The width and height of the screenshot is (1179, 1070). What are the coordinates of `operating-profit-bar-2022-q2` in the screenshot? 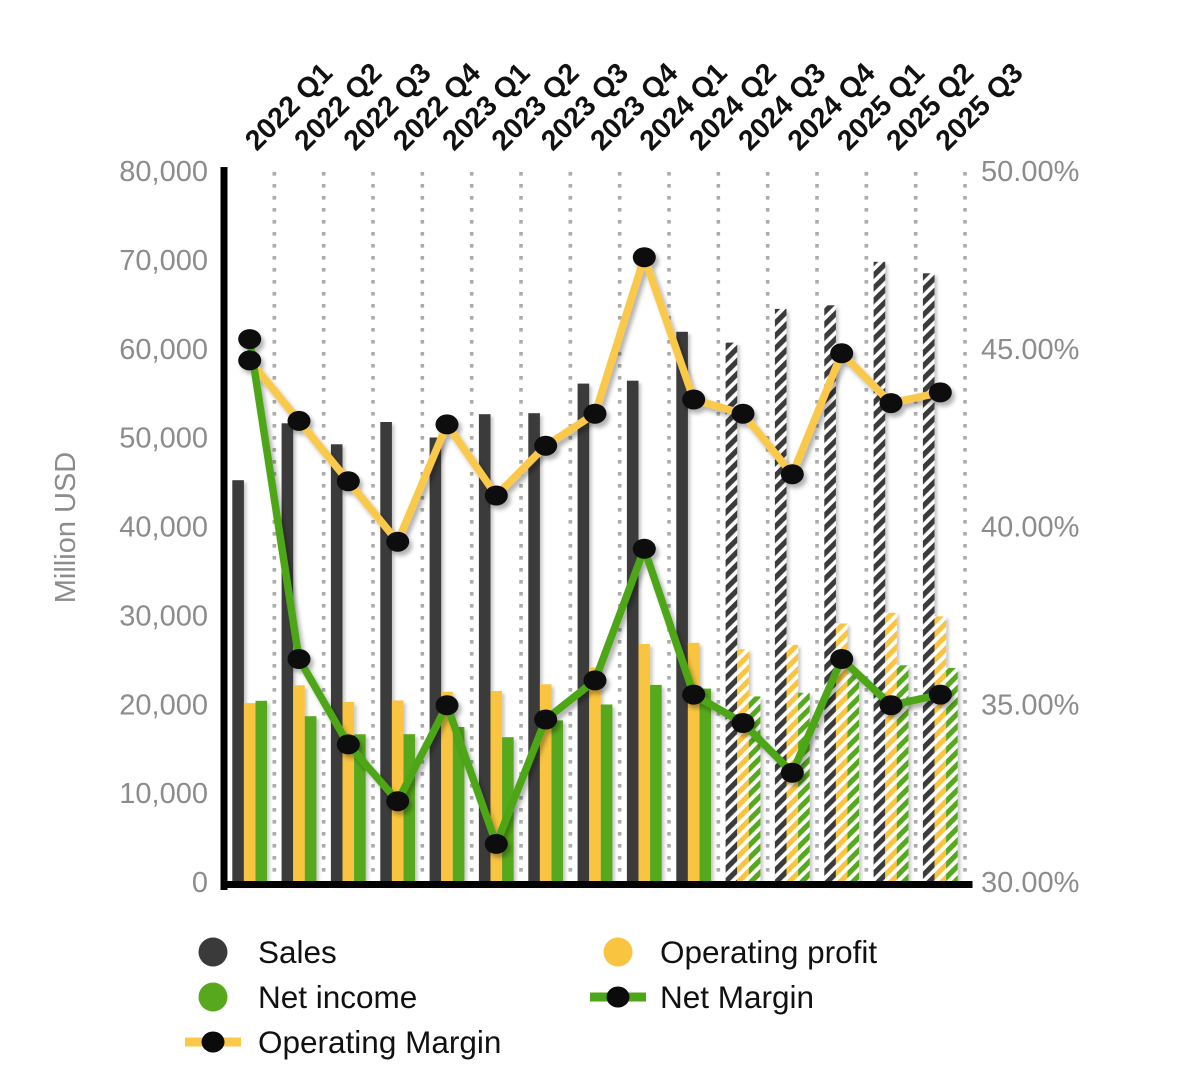 It's located at (299, 784).